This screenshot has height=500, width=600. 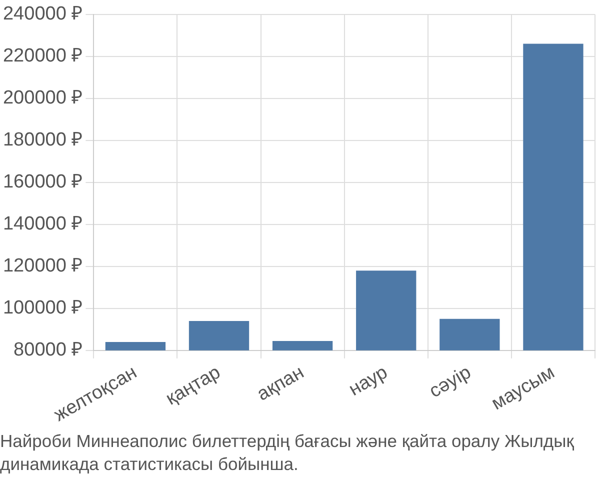 I want to click on text: Найроби Миннеаполис билеттердің бағасы және қайта оралу Жылдық динамикада статистикасы бойынша., so click(x=287, y=453).